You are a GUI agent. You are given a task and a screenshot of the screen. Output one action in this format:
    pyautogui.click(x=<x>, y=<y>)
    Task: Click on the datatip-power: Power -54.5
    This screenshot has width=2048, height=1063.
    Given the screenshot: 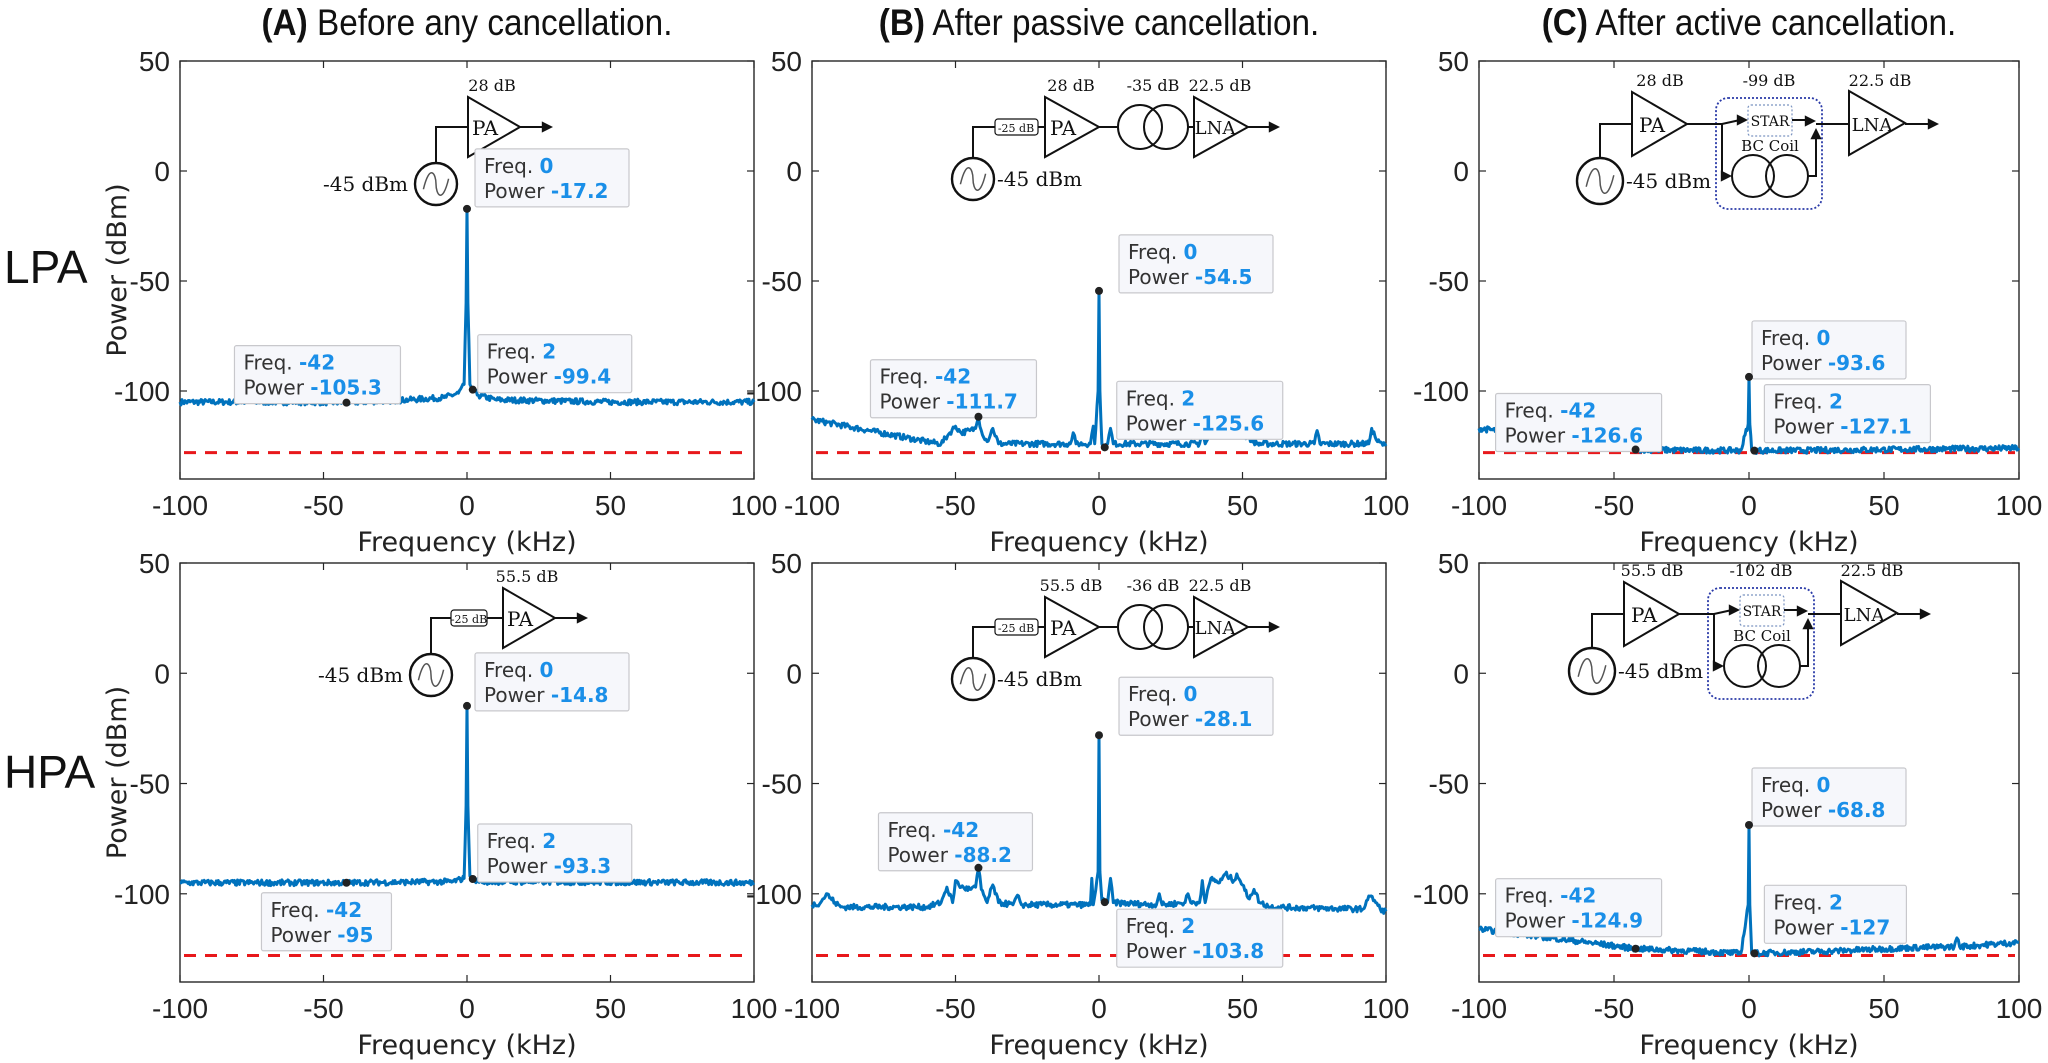 What is the action you would take?
    pyautogui.click(x=1190, y=277)
    